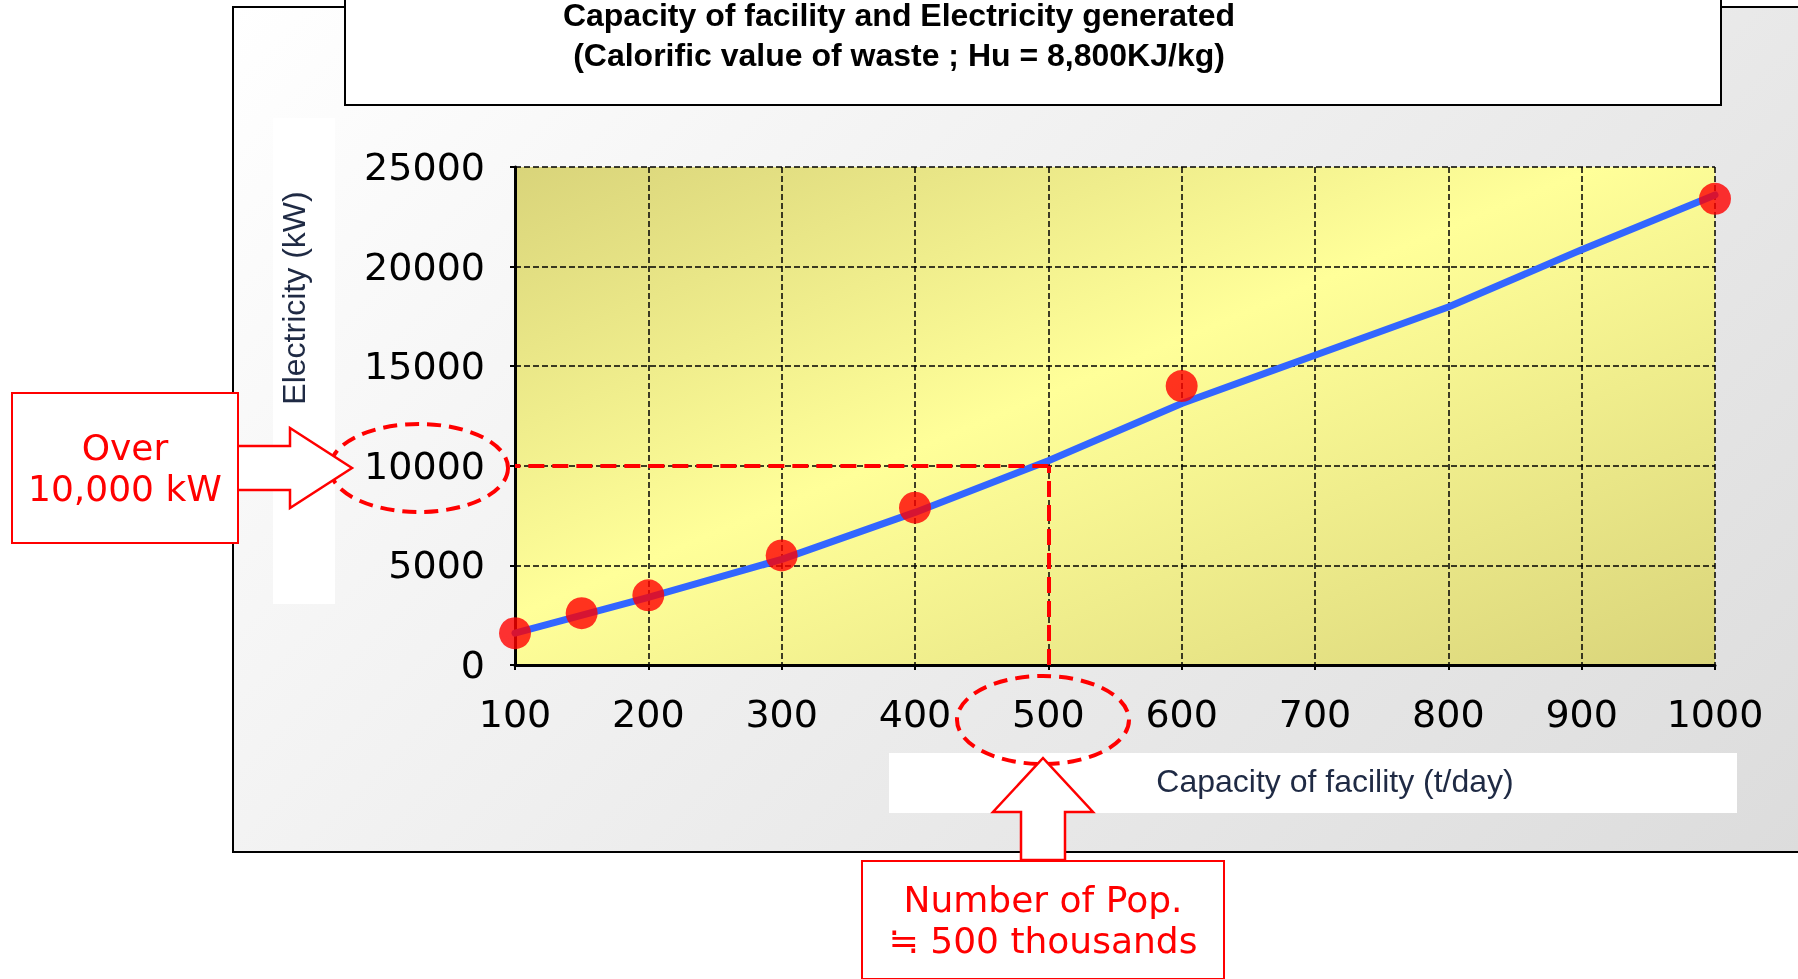  I want to click on y-tick-label: 20000, so click(424, 266).